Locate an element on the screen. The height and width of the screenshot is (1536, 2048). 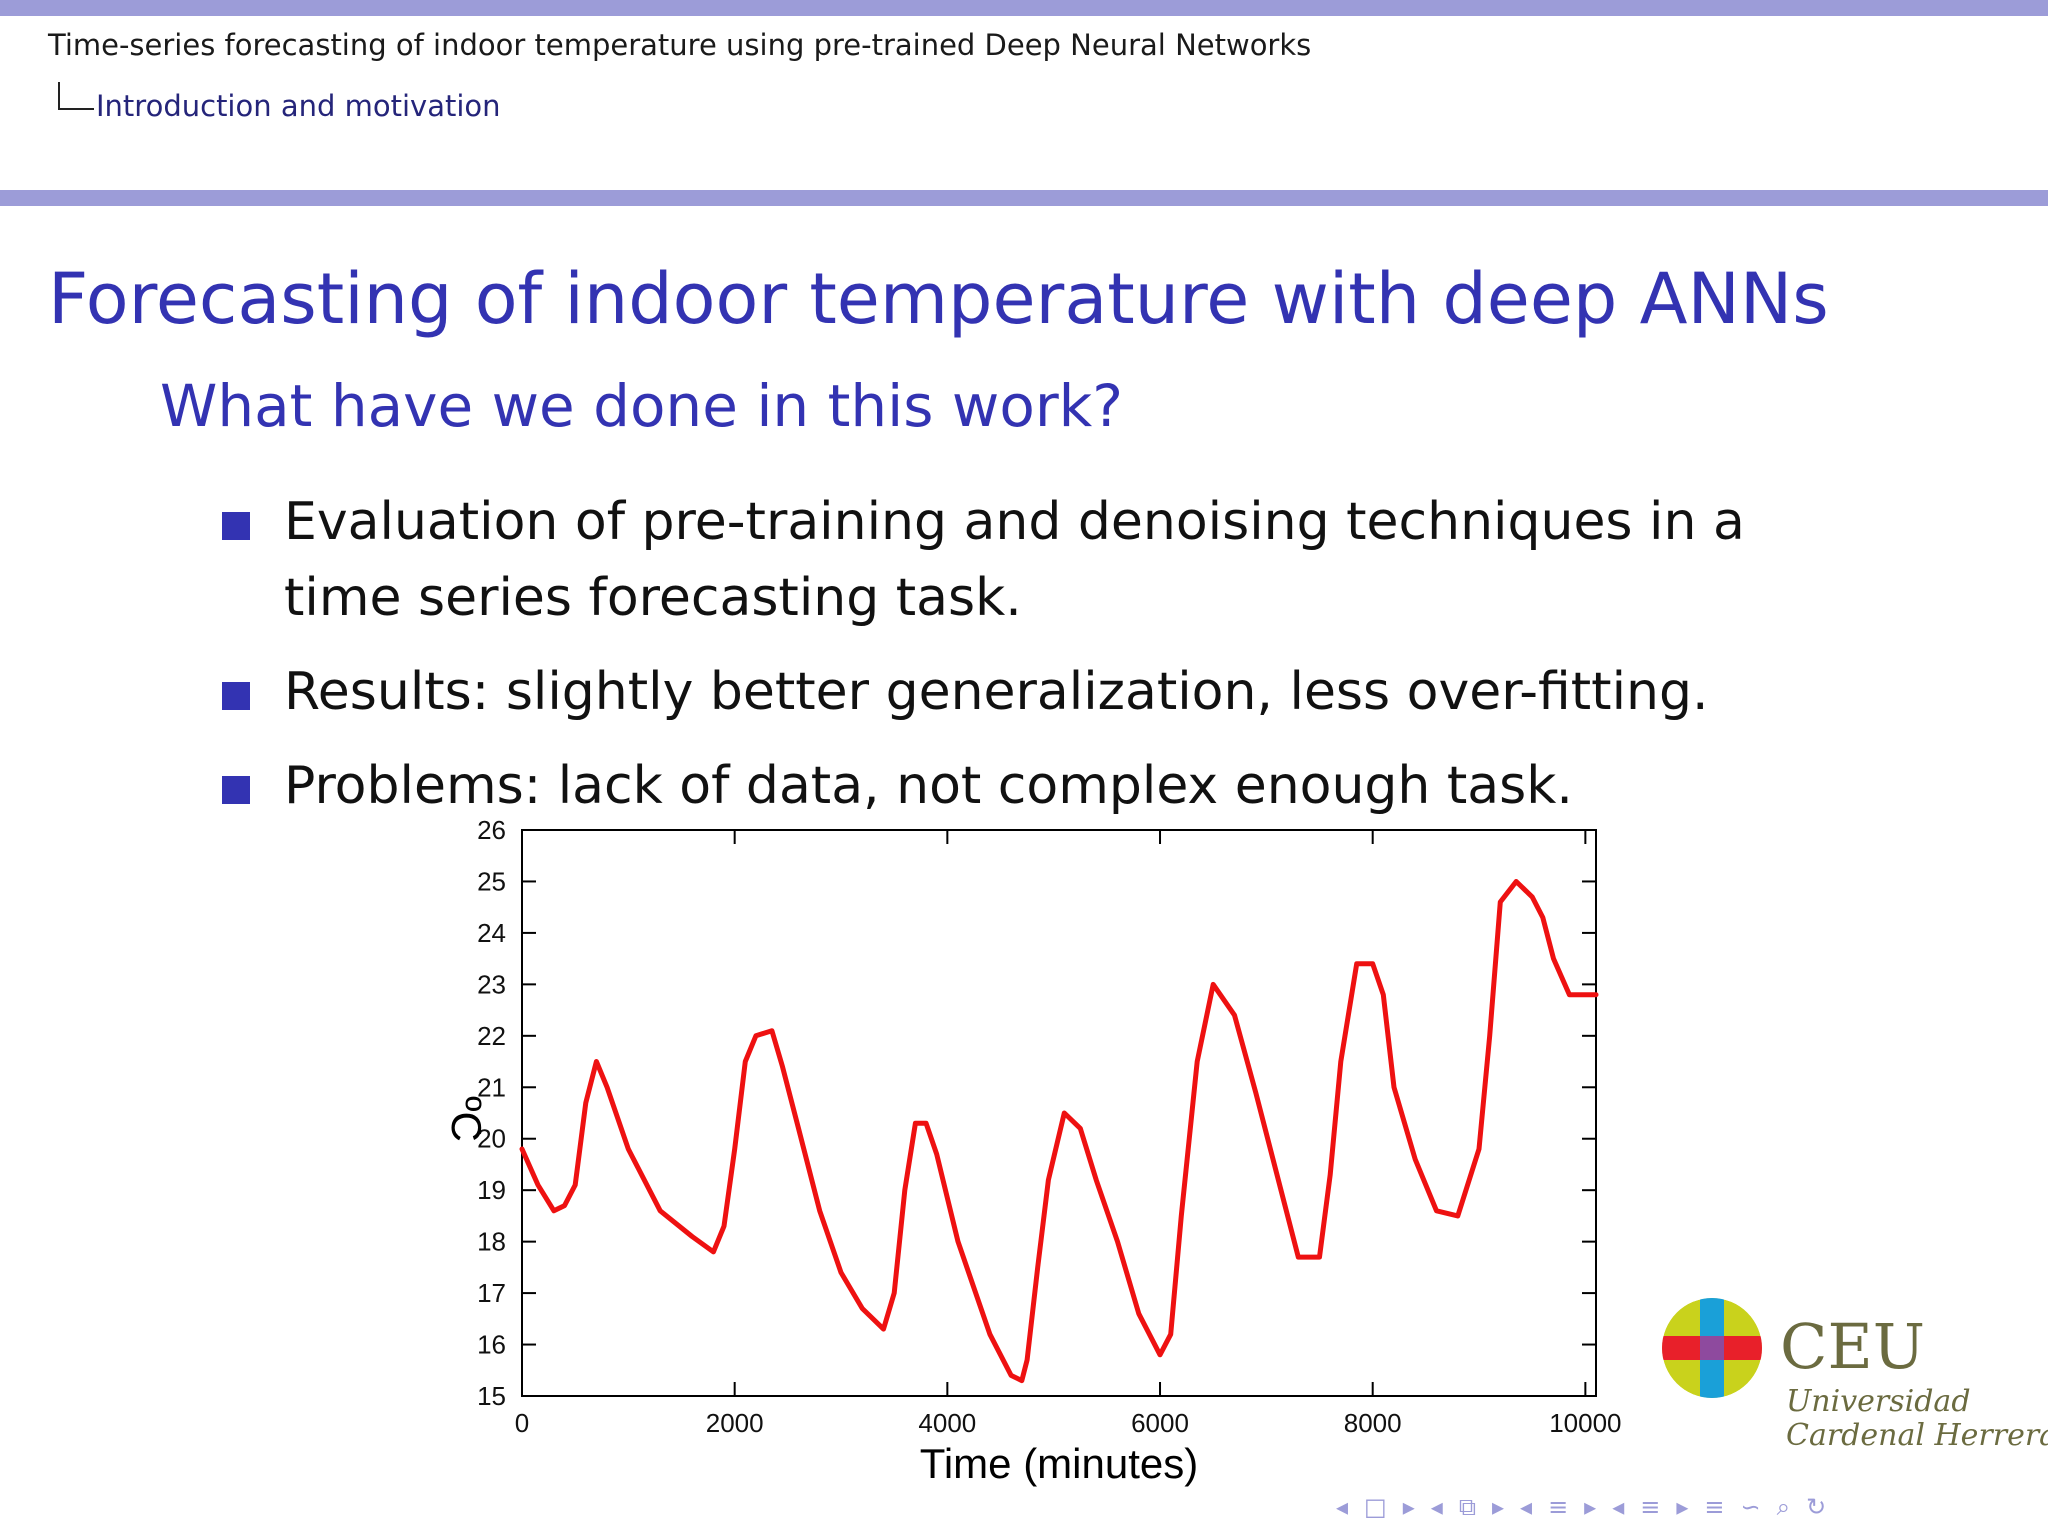
nav-prev-slide-icon: ◂ is located at coordinates (1342, 1507).